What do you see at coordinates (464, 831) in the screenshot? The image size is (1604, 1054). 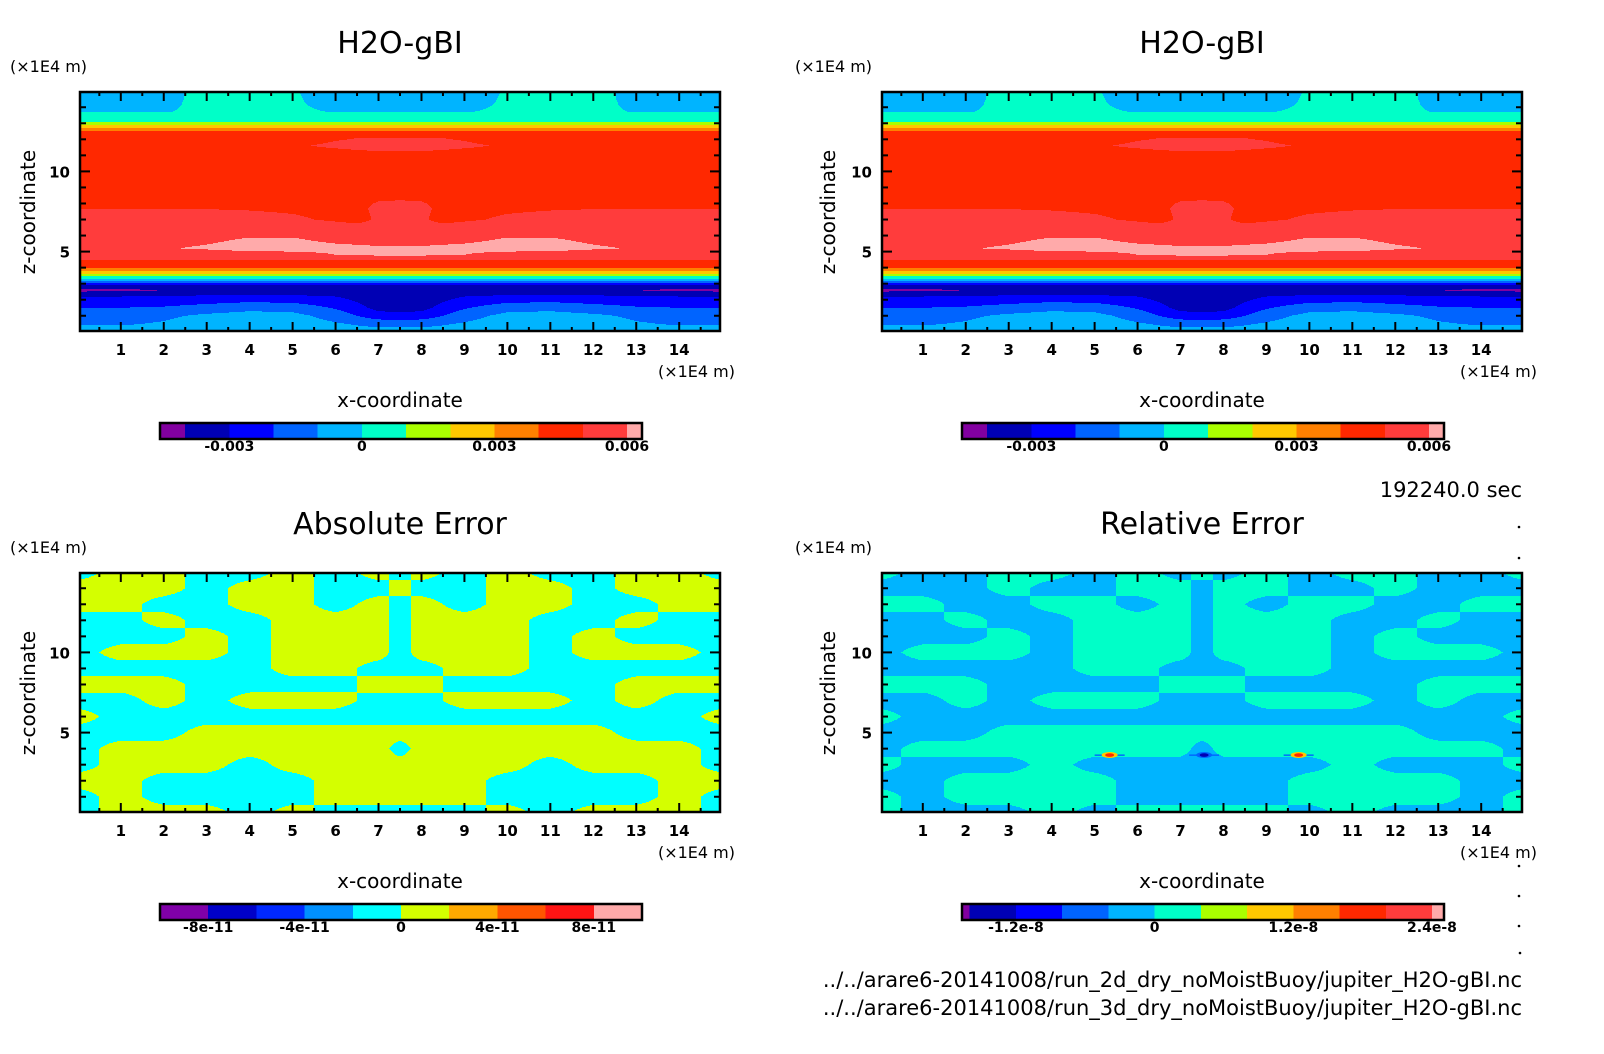 I see `x-tick-label: 9` at bounding box center [464, 831].